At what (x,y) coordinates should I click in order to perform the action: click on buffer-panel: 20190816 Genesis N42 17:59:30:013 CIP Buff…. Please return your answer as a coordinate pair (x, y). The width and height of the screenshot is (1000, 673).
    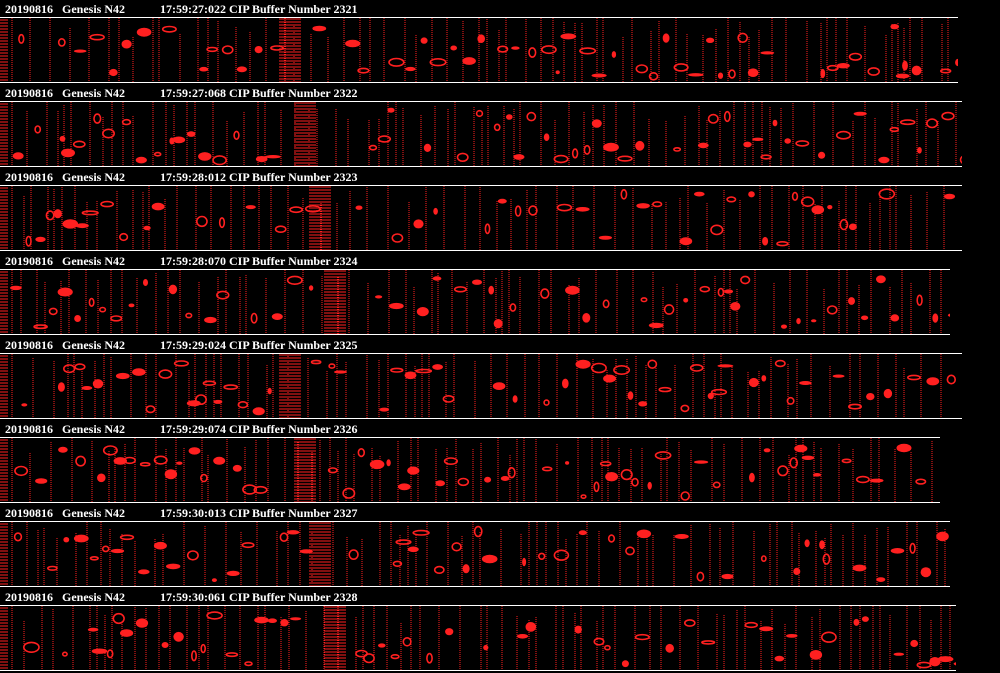
    Looking at the image, I should click on (500, 546).